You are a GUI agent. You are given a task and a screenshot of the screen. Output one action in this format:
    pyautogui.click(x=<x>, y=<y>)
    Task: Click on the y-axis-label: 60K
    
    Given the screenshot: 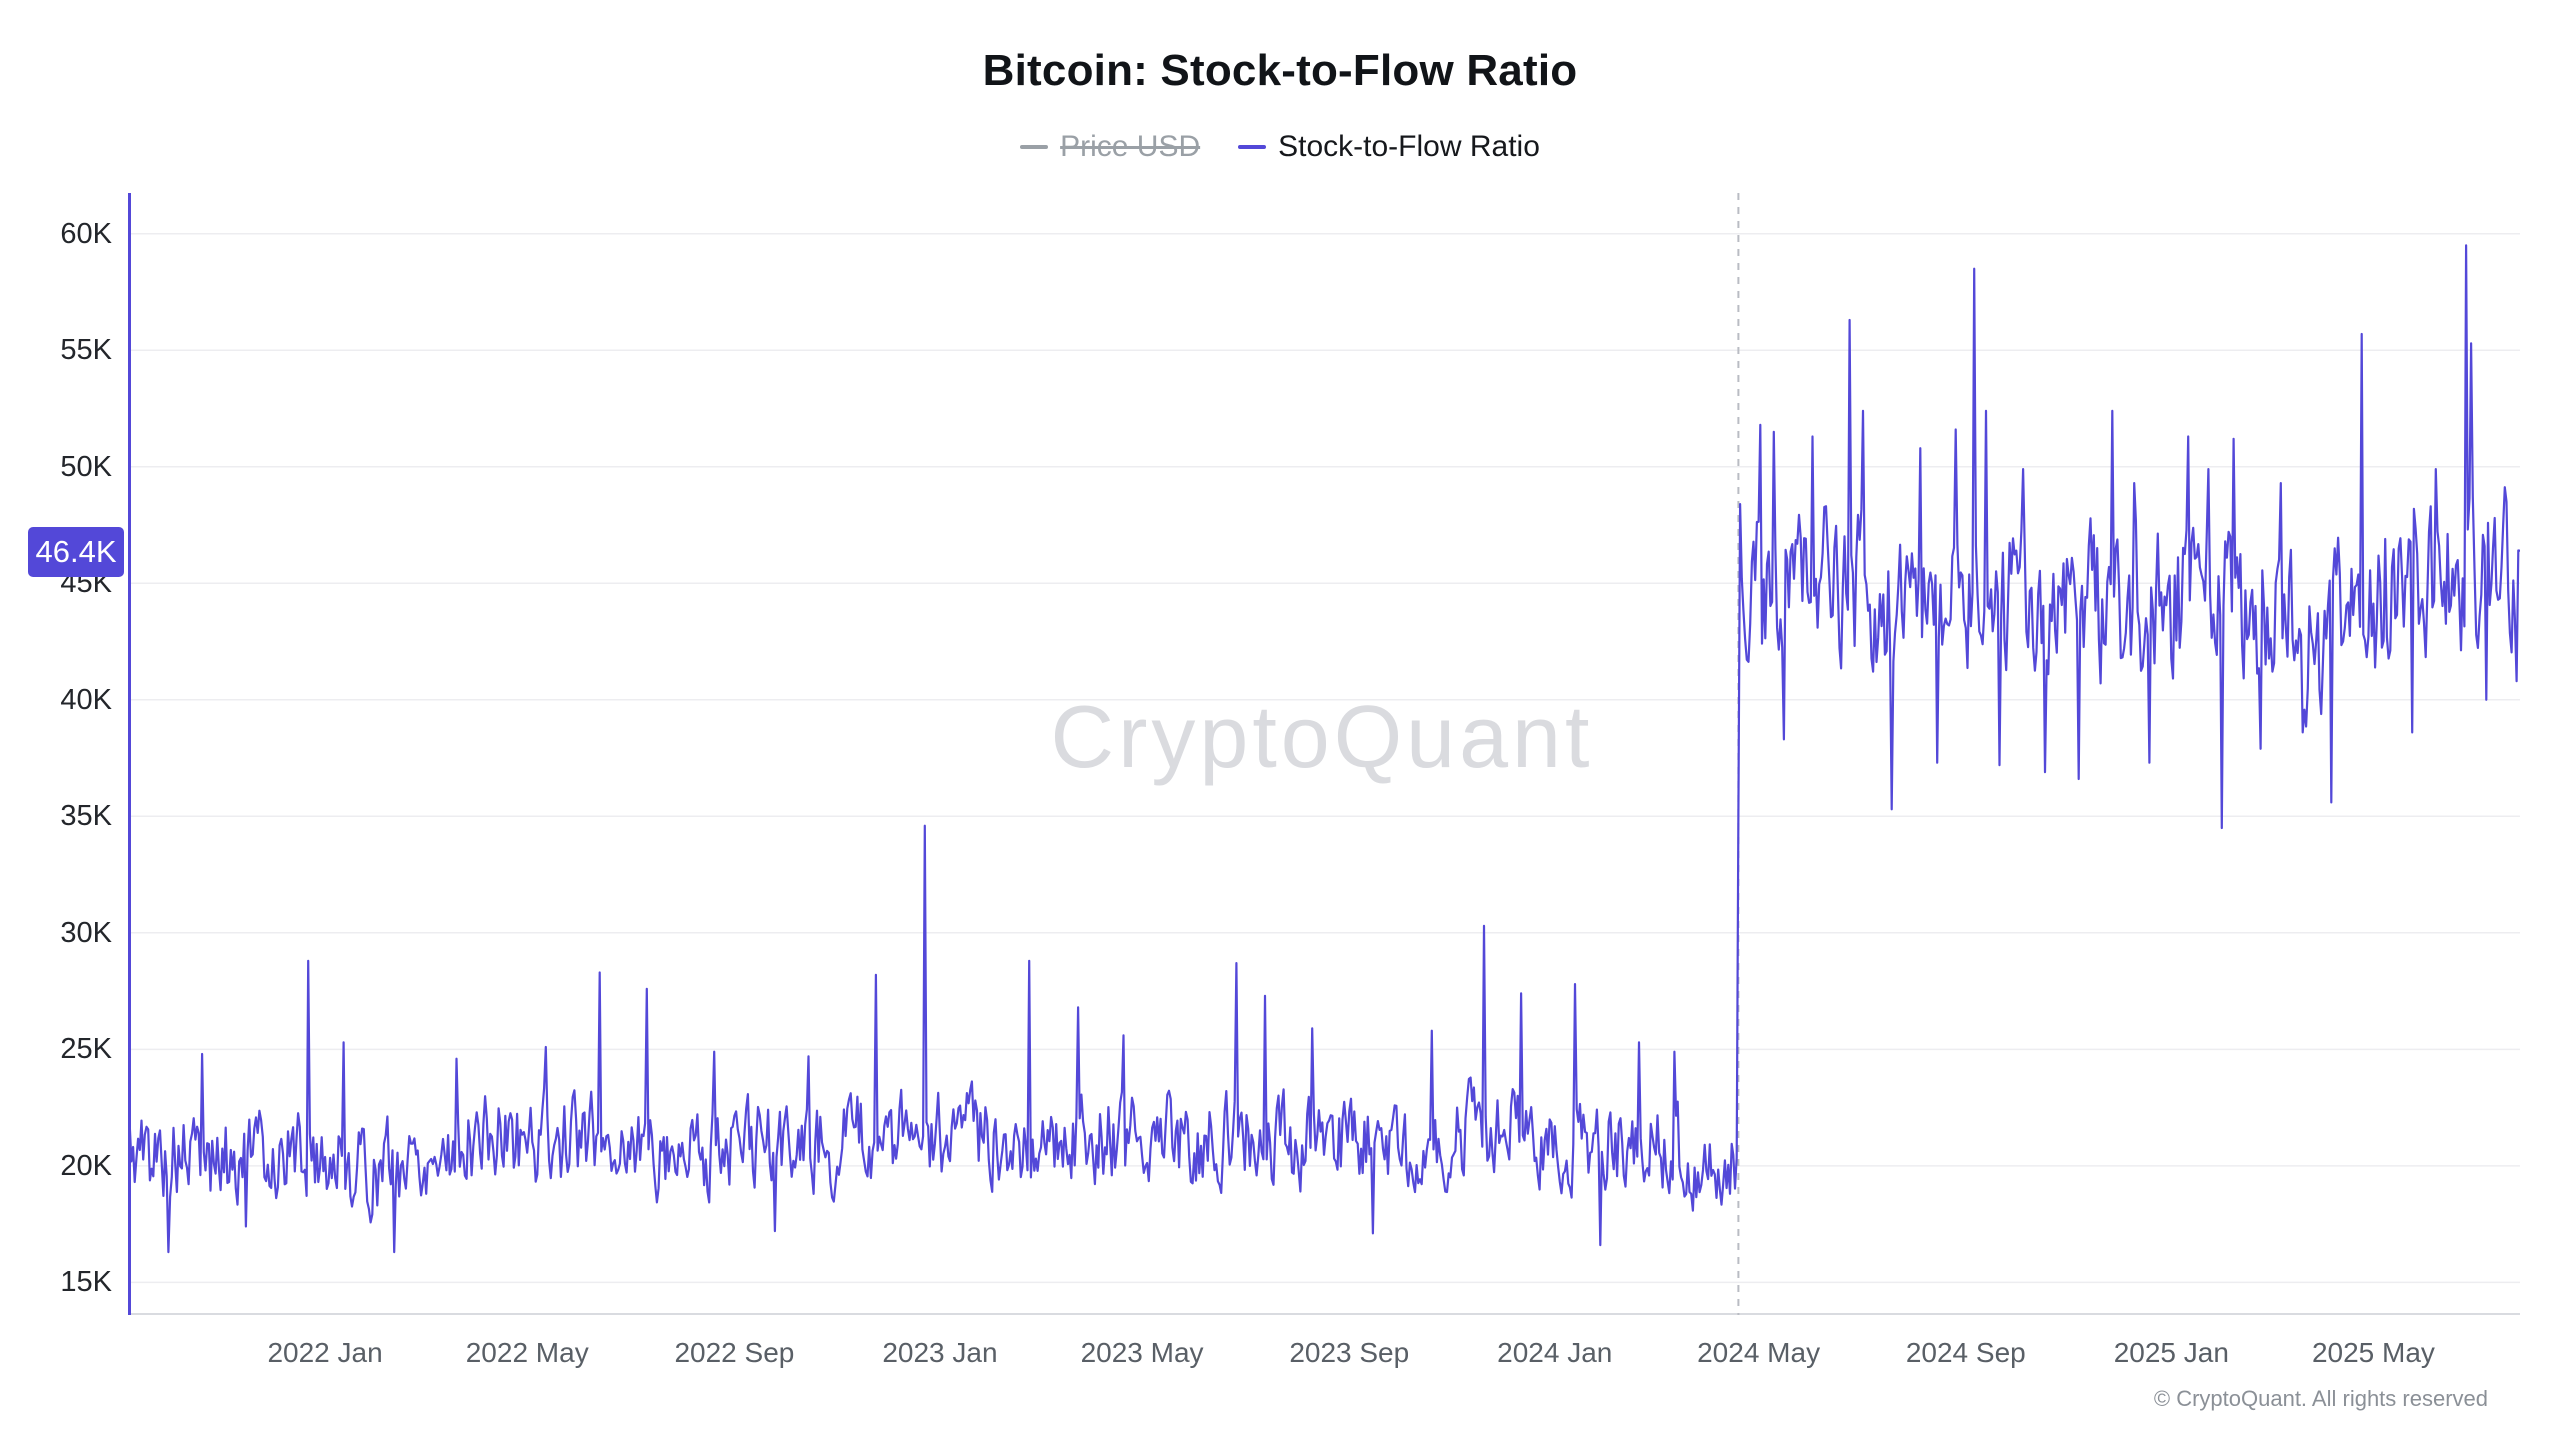 What is the action you would take?
    pyautogui.click(x=86, y=233)
    